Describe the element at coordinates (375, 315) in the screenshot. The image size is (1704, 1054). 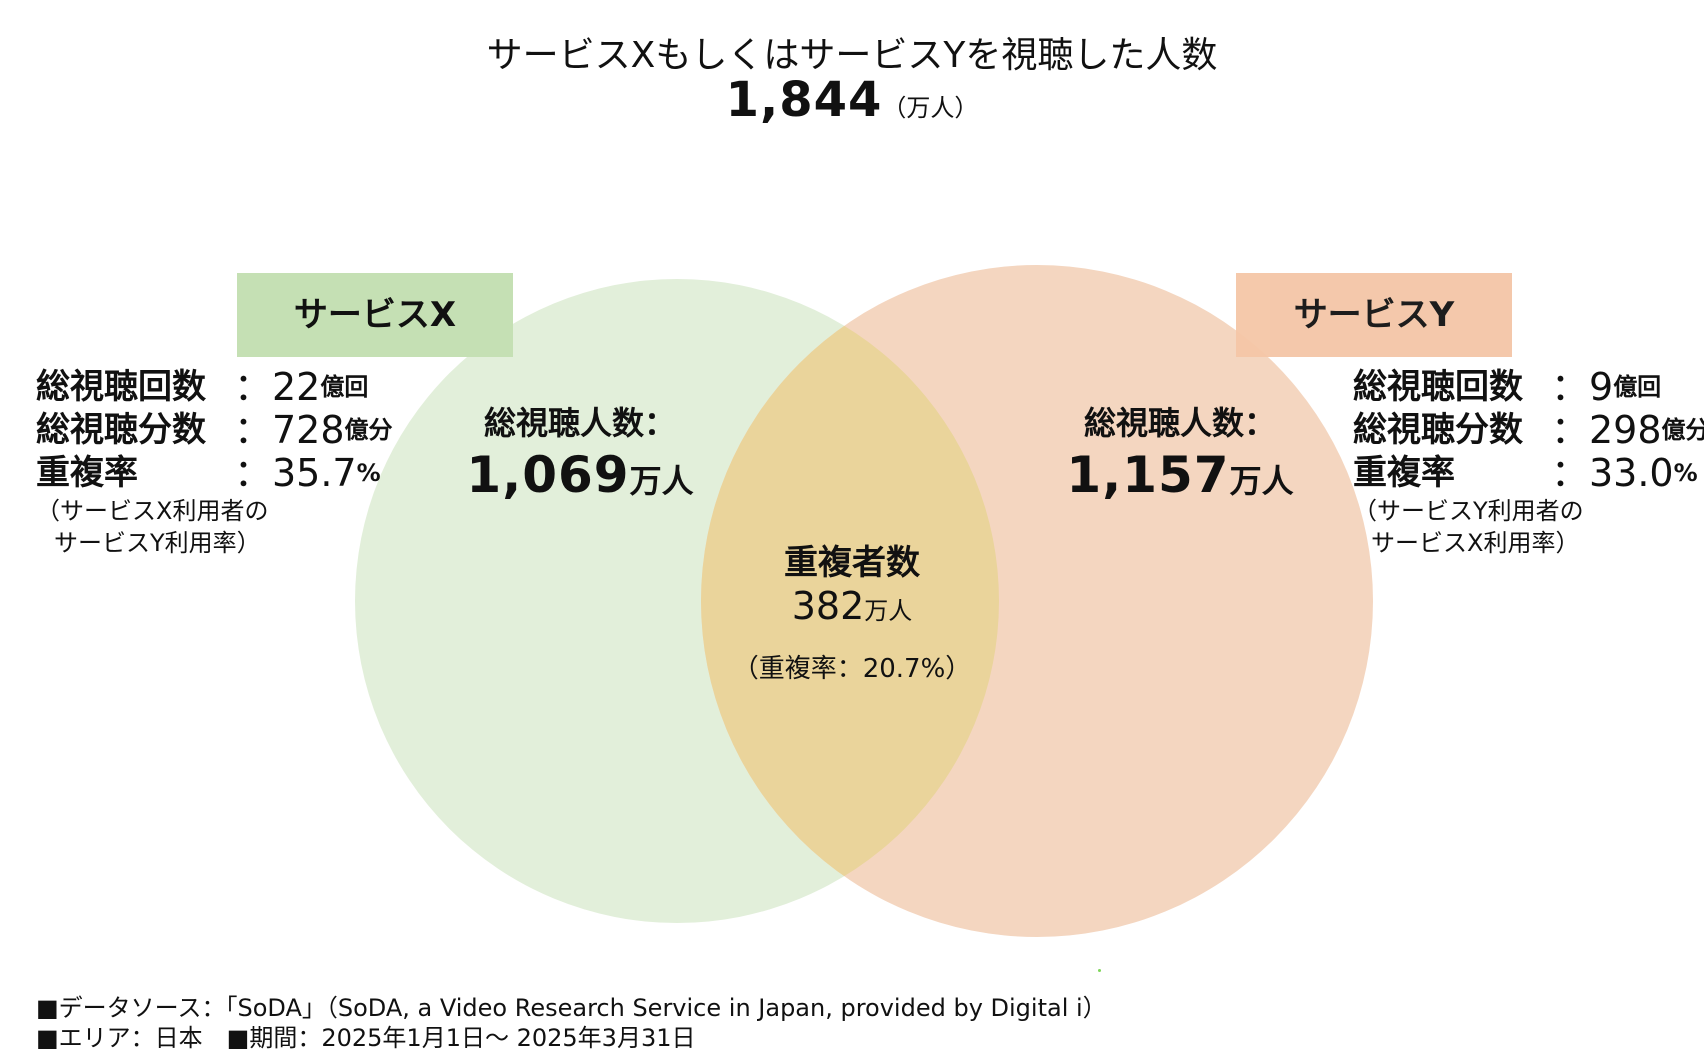
I see `service-x-label: サービスX` at that location.